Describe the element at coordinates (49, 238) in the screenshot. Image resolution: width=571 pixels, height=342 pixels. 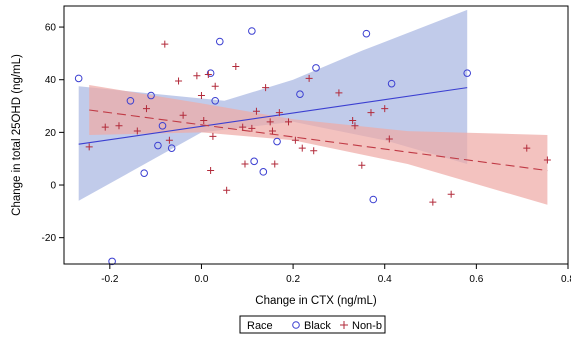
I see `y-tick-label: -20` at that location.